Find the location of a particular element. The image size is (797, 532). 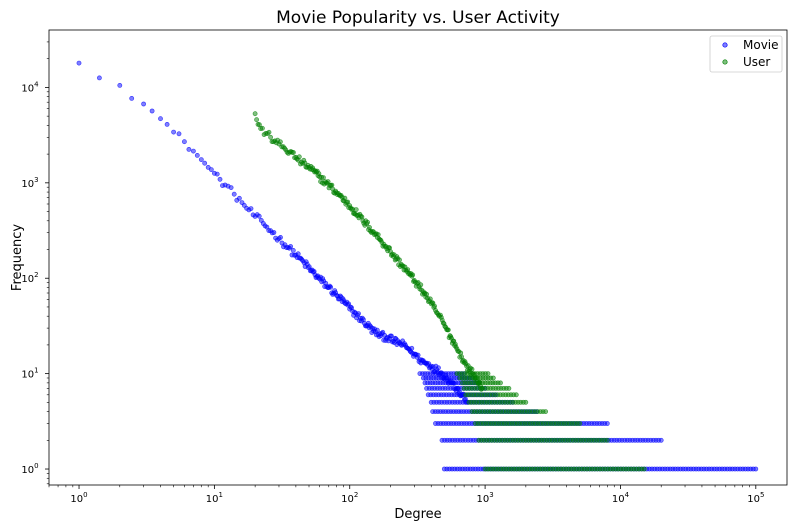

y-tick-label: 10³ is located at coordinates (29, 183).